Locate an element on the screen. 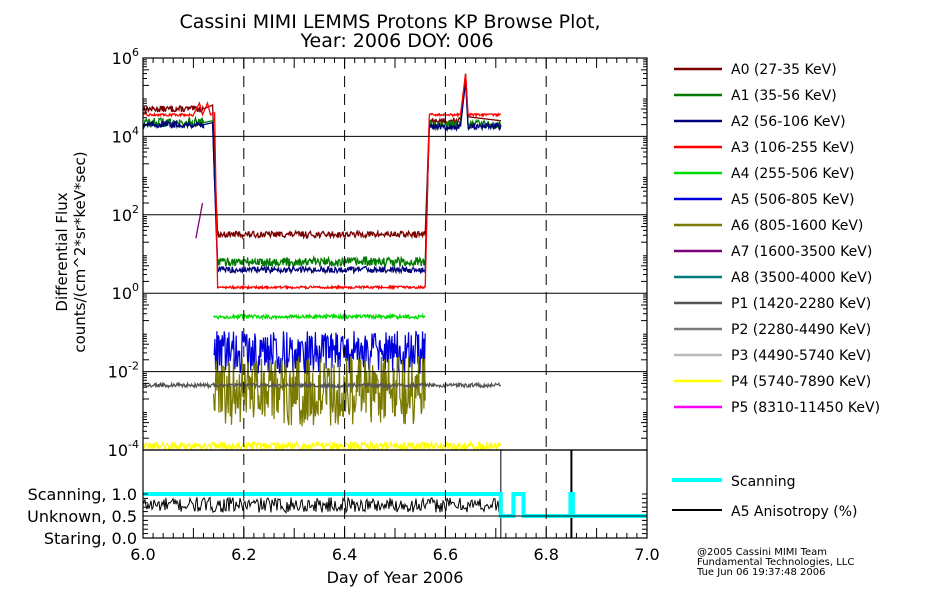 This screenshot has width=950, height=600. y-tick-label: 10⁻² is located at coordinates (123, 371).